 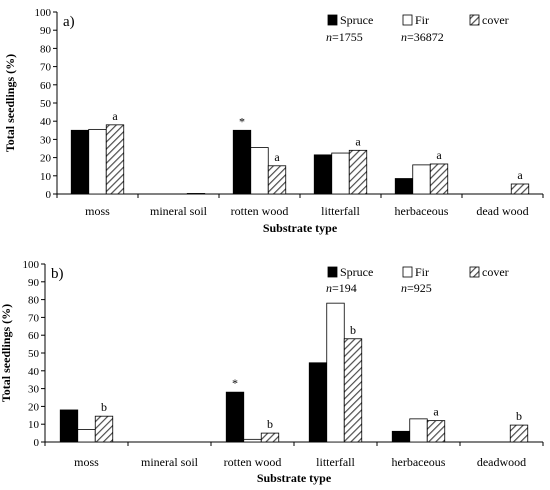 What do you see at coordinates (69, 22) in the screenshot?
I see `panel-label: a)` at bounding box center [69, 22].